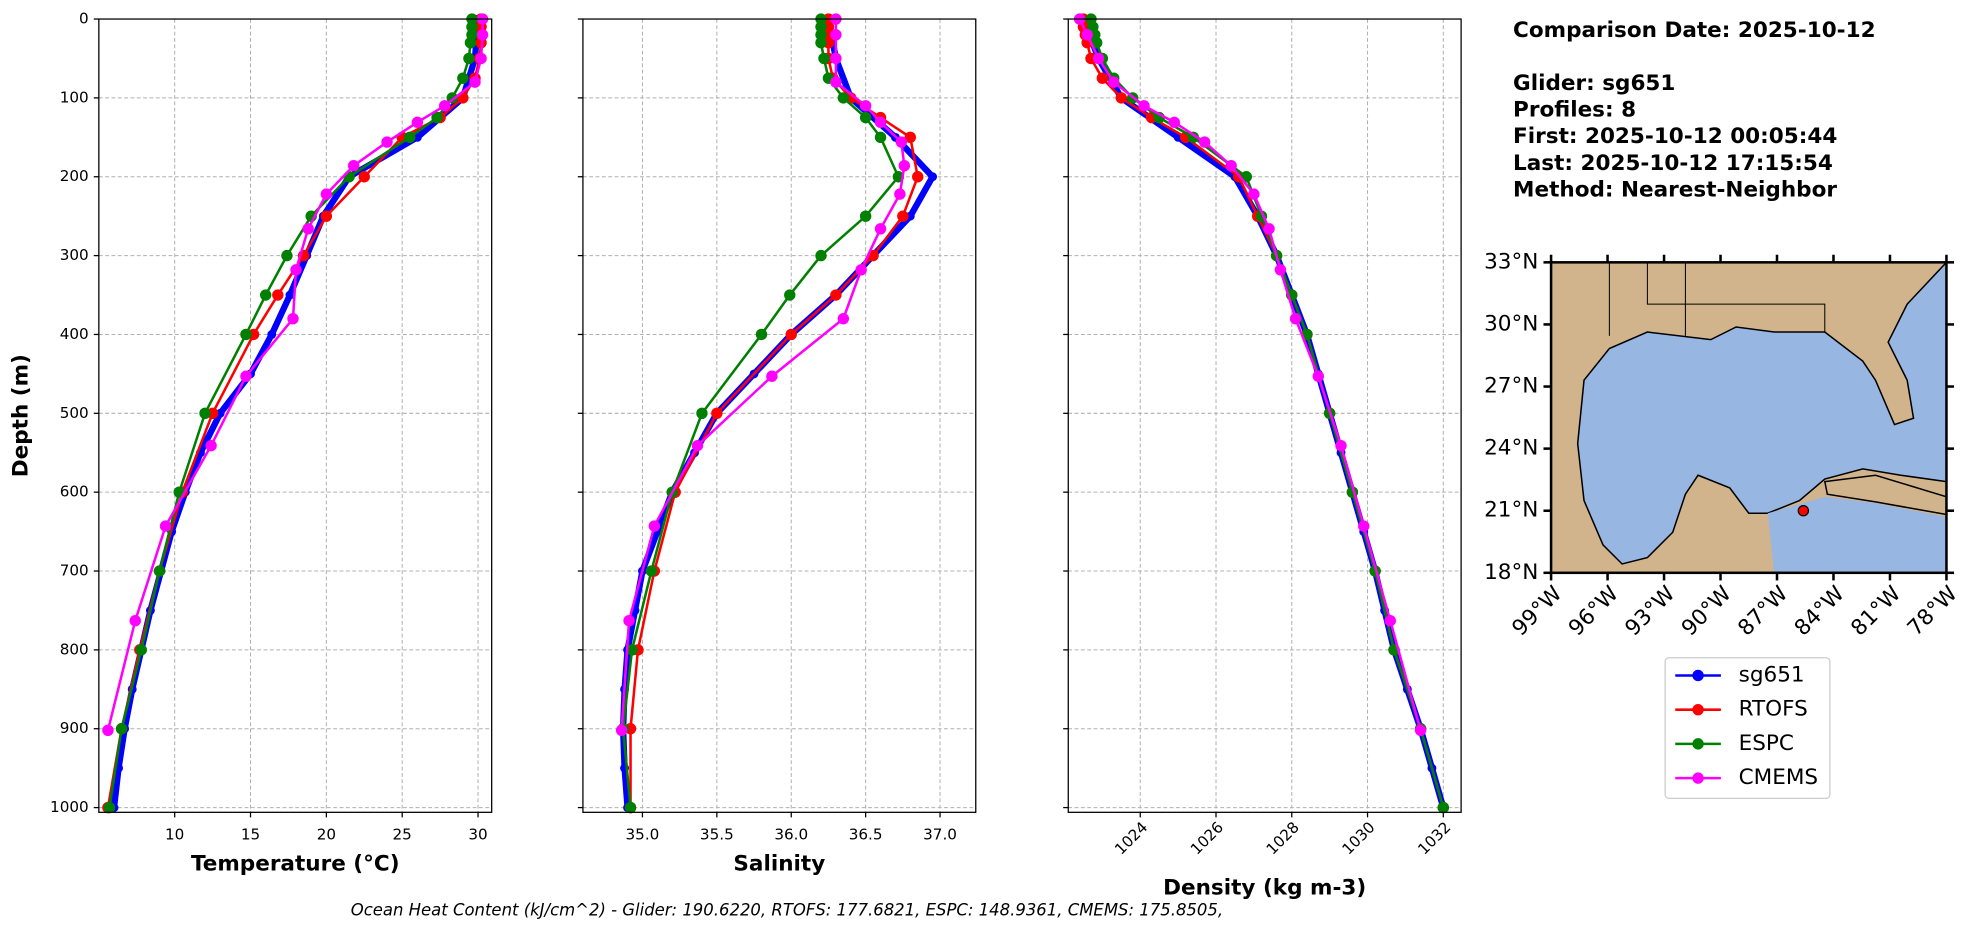 The image size is (1987, 934). What do you see at coordinates (1772, 674) in the screenshot?
I see `legend-label: sg651` at bounding box center [1772, 674].